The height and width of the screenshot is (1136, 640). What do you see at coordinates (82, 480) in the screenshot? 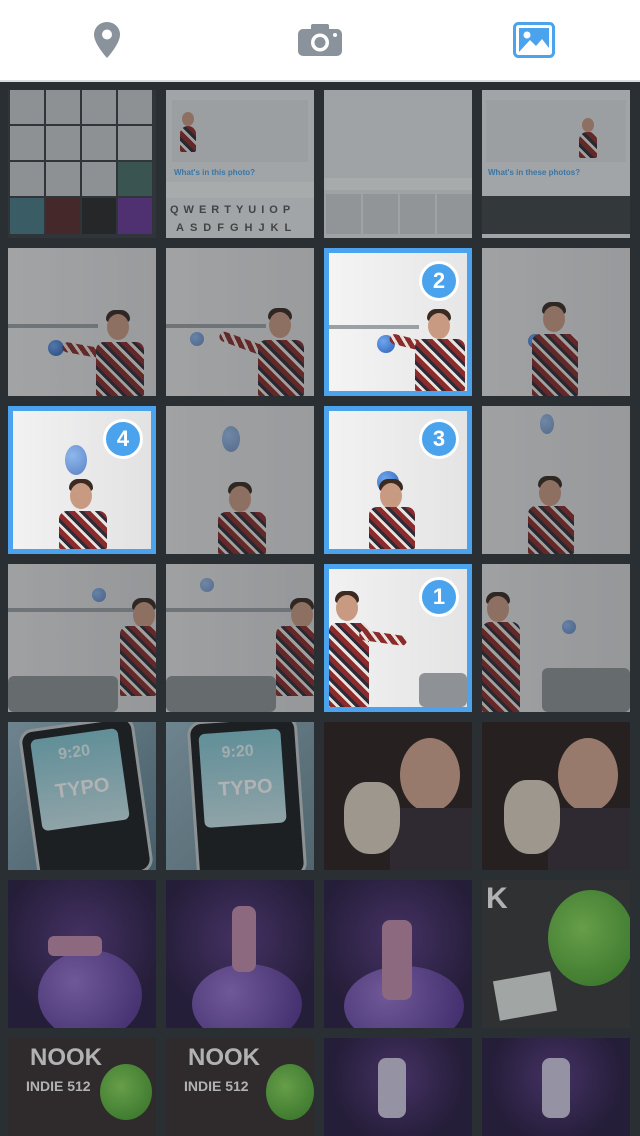
I see `photo-thumbnail-selected: 4` at bounding box center [82, 480].